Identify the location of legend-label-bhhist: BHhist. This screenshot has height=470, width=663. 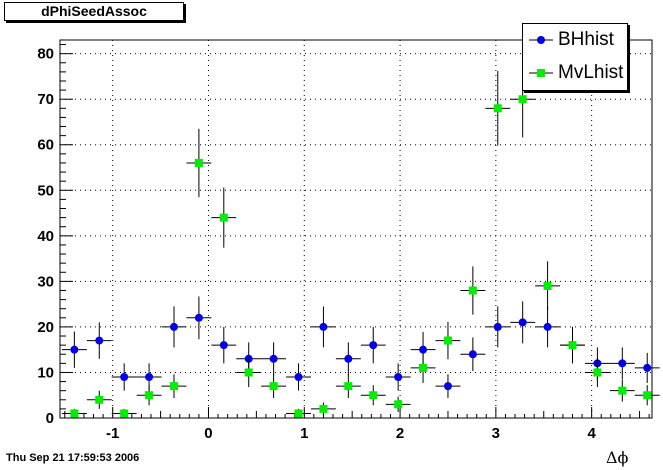
(586, 39).